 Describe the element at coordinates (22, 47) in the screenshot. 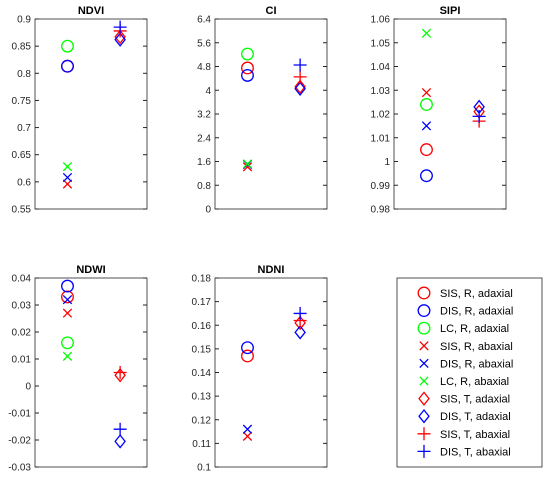

I see `ndvi-ytick-label: 0.85` at that location.